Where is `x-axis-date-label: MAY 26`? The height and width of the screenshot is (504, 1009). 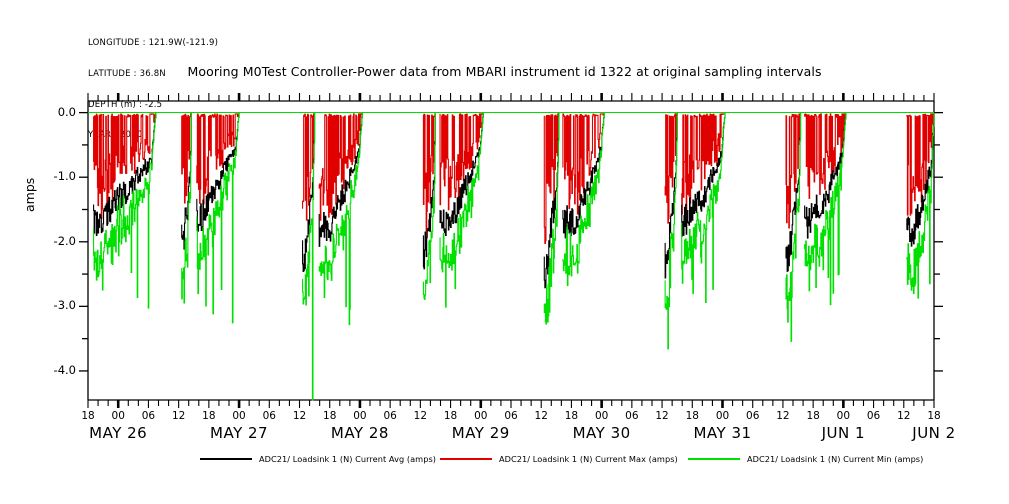 x-axis-date-label: MAY 26 is located at coordinates (118, 433).